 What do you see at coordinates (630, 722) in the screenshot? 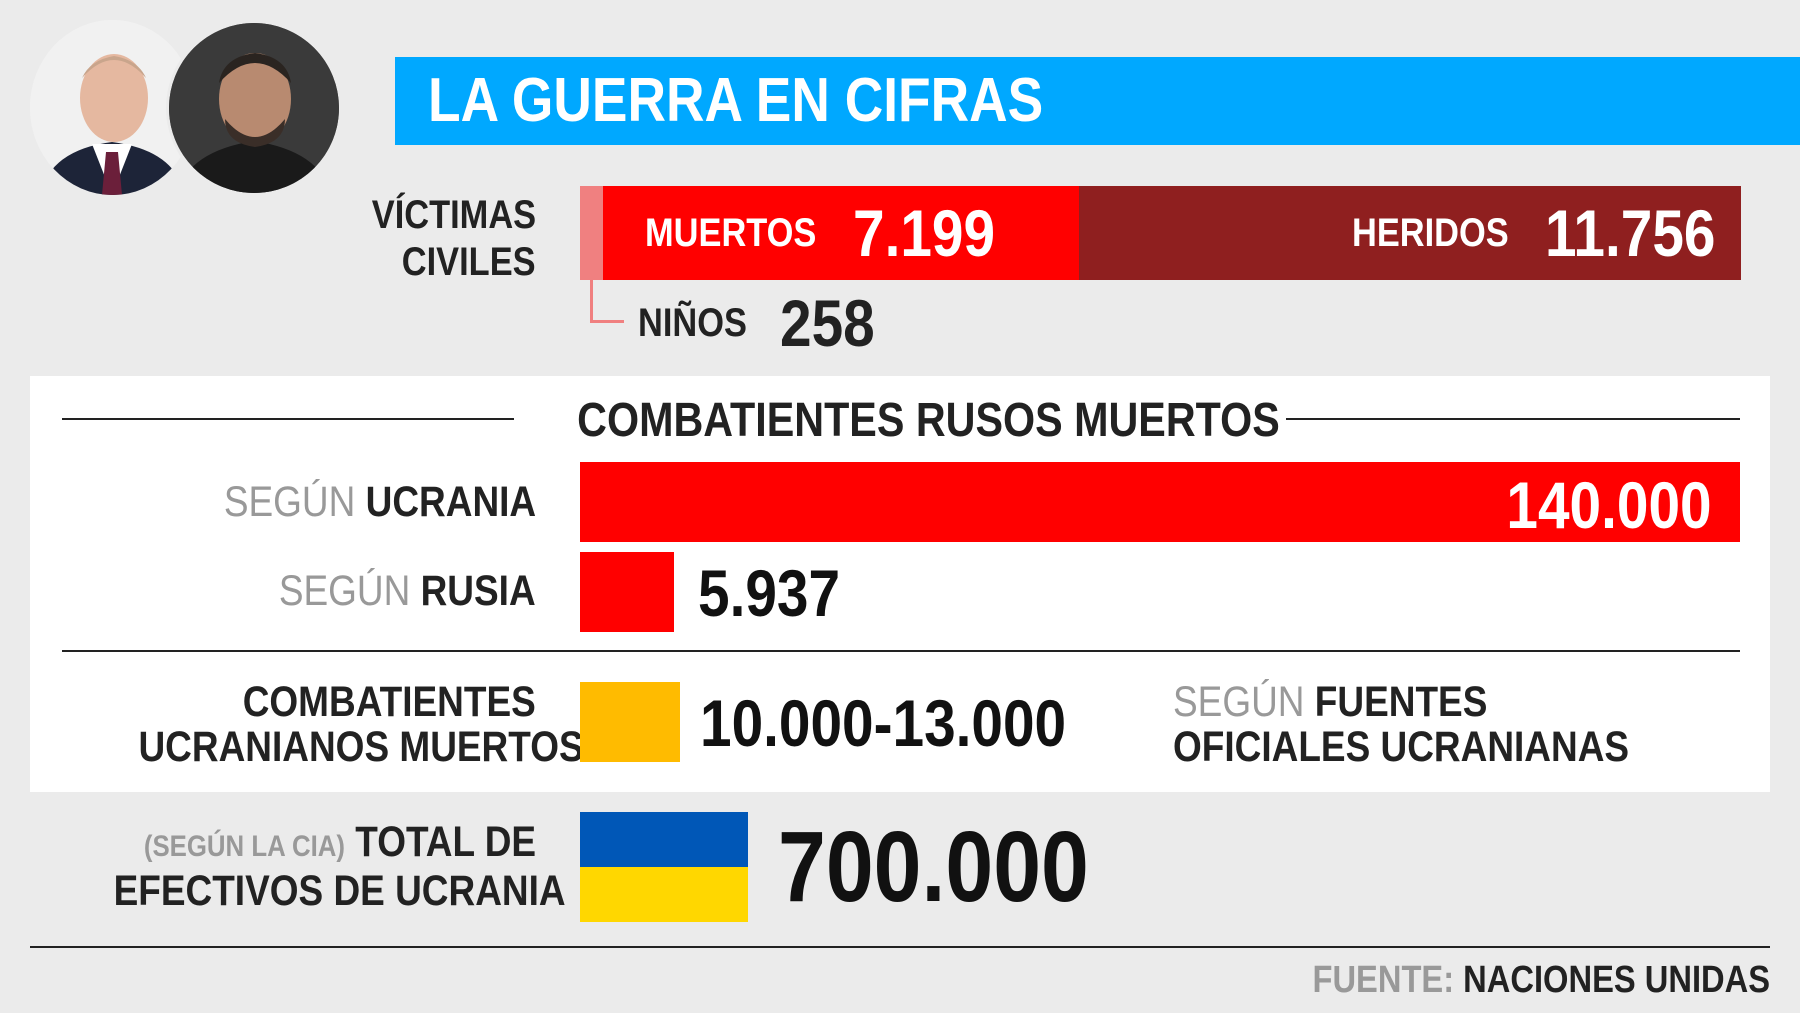
I see `ukrainian-dead-swatch` at bounding box center [630, 722].